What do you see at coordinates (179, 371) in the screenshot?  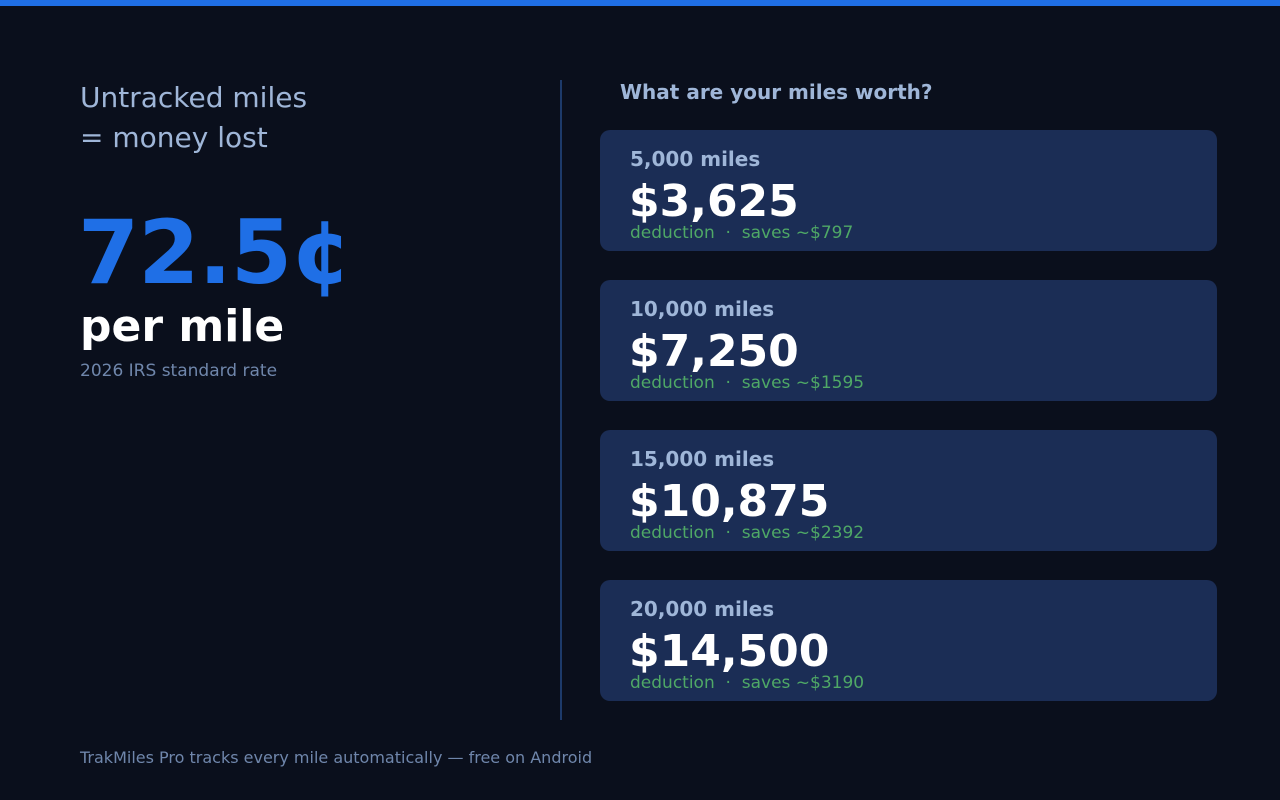 I see `rate-caption: 2026 IRS standard rate` at bounding box center [179, 371].